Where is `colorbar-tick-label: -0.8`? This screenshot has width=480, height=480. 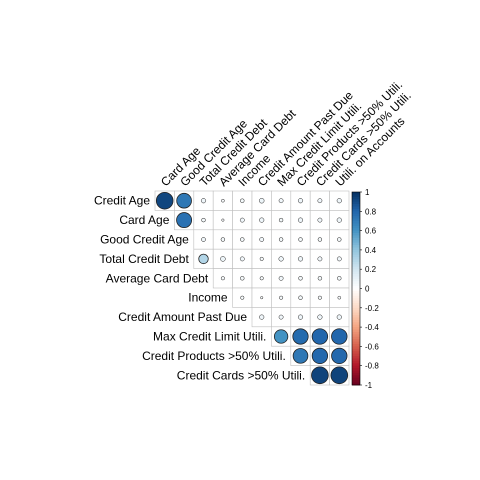 colorbar-tick-label: -0.8 is located at coordinates (372, 366).